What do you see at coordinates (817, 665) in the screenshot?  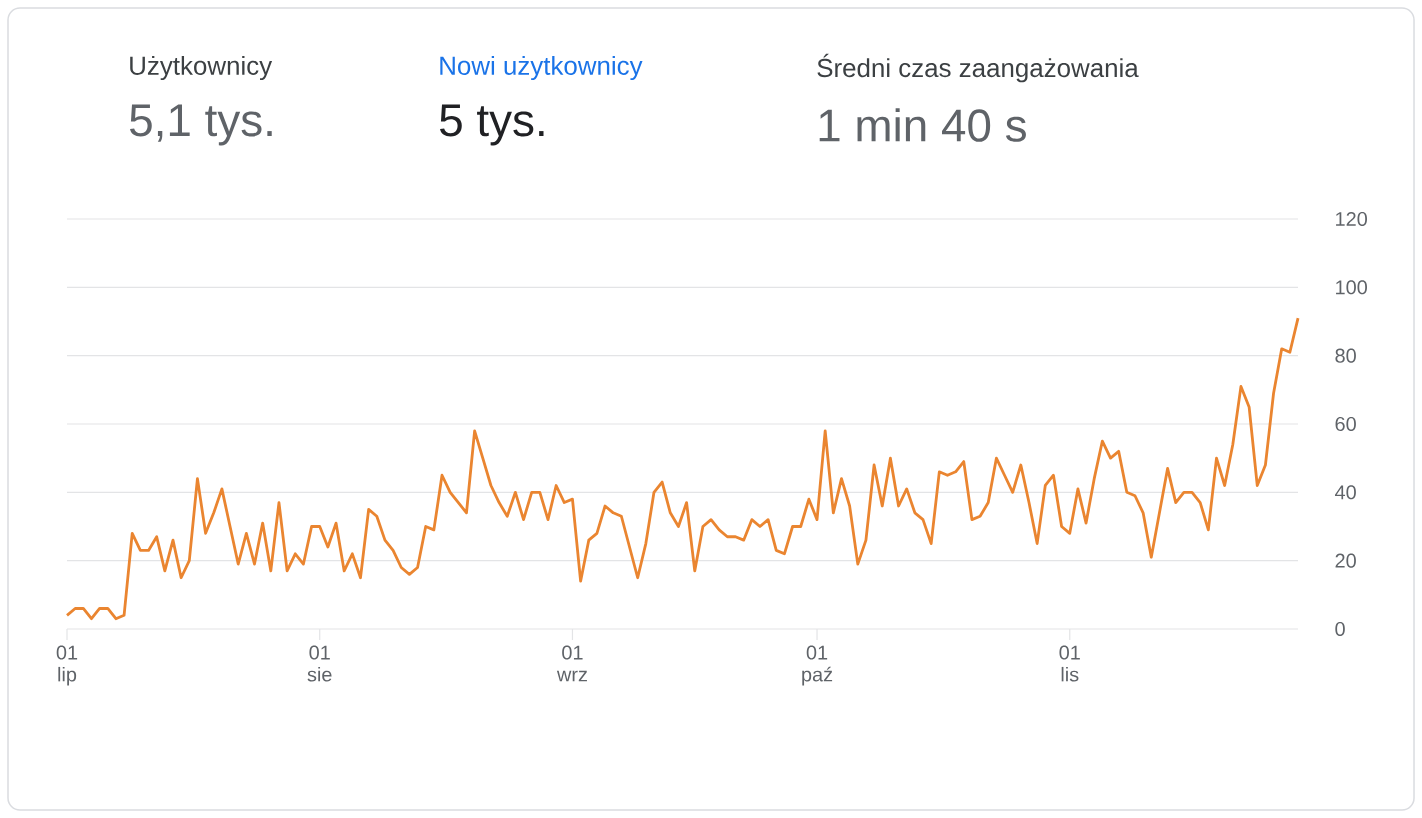 I see `x-tick-label: 01 paź` at bounding box center [817, 665].